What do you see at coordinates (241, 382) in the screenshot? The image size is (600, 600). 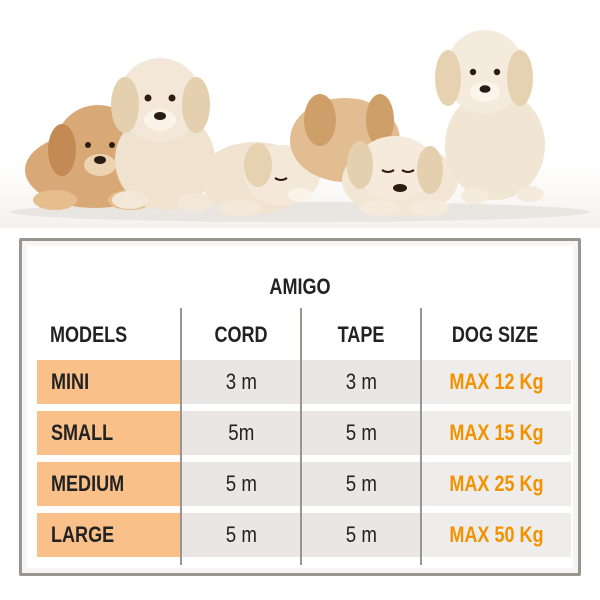 I see `cord-length: 3 m` at bounding box center [241, 382].